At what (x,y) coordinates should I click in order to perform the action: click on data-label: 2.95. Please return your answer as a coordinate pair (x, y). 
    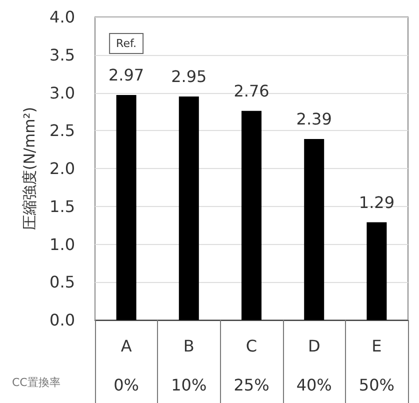
    Looking at the image, I should click on (189, 76).